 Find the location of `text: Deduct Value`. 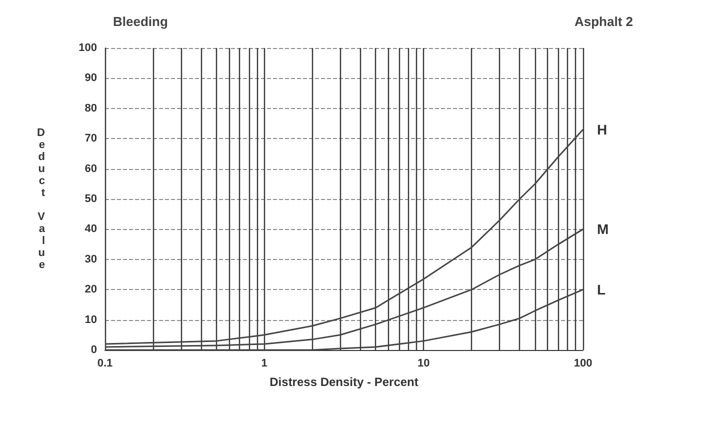

text: Deduct Value is located at coordinates (41, 199).